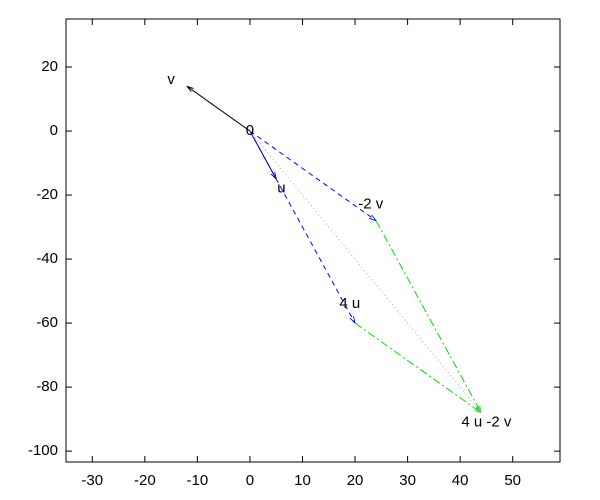  Describe the element at coordinates (54, 130) in the screenshot. I see `y-tick-label: 0` at that location.